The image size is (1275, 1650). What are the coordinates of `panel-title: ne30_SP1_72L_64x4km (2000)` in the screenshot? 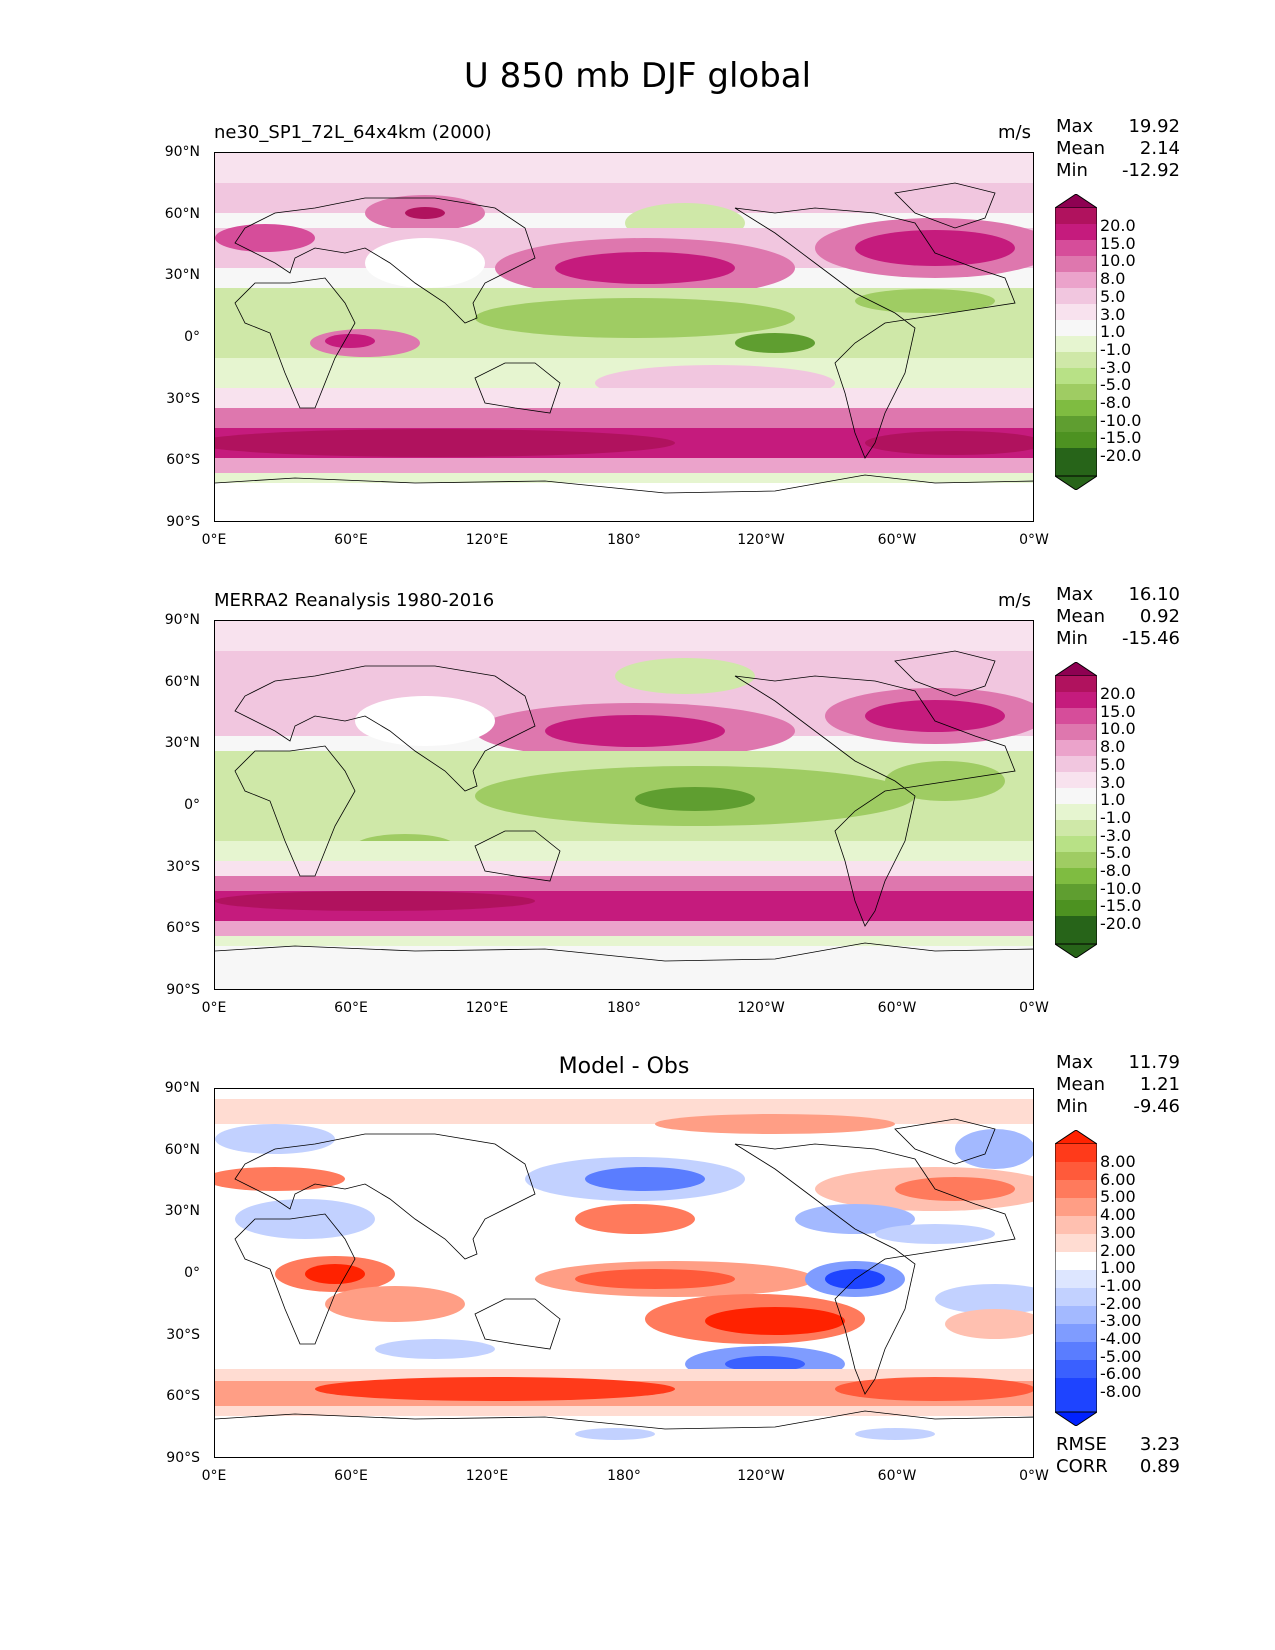 It's located at (353, 132).